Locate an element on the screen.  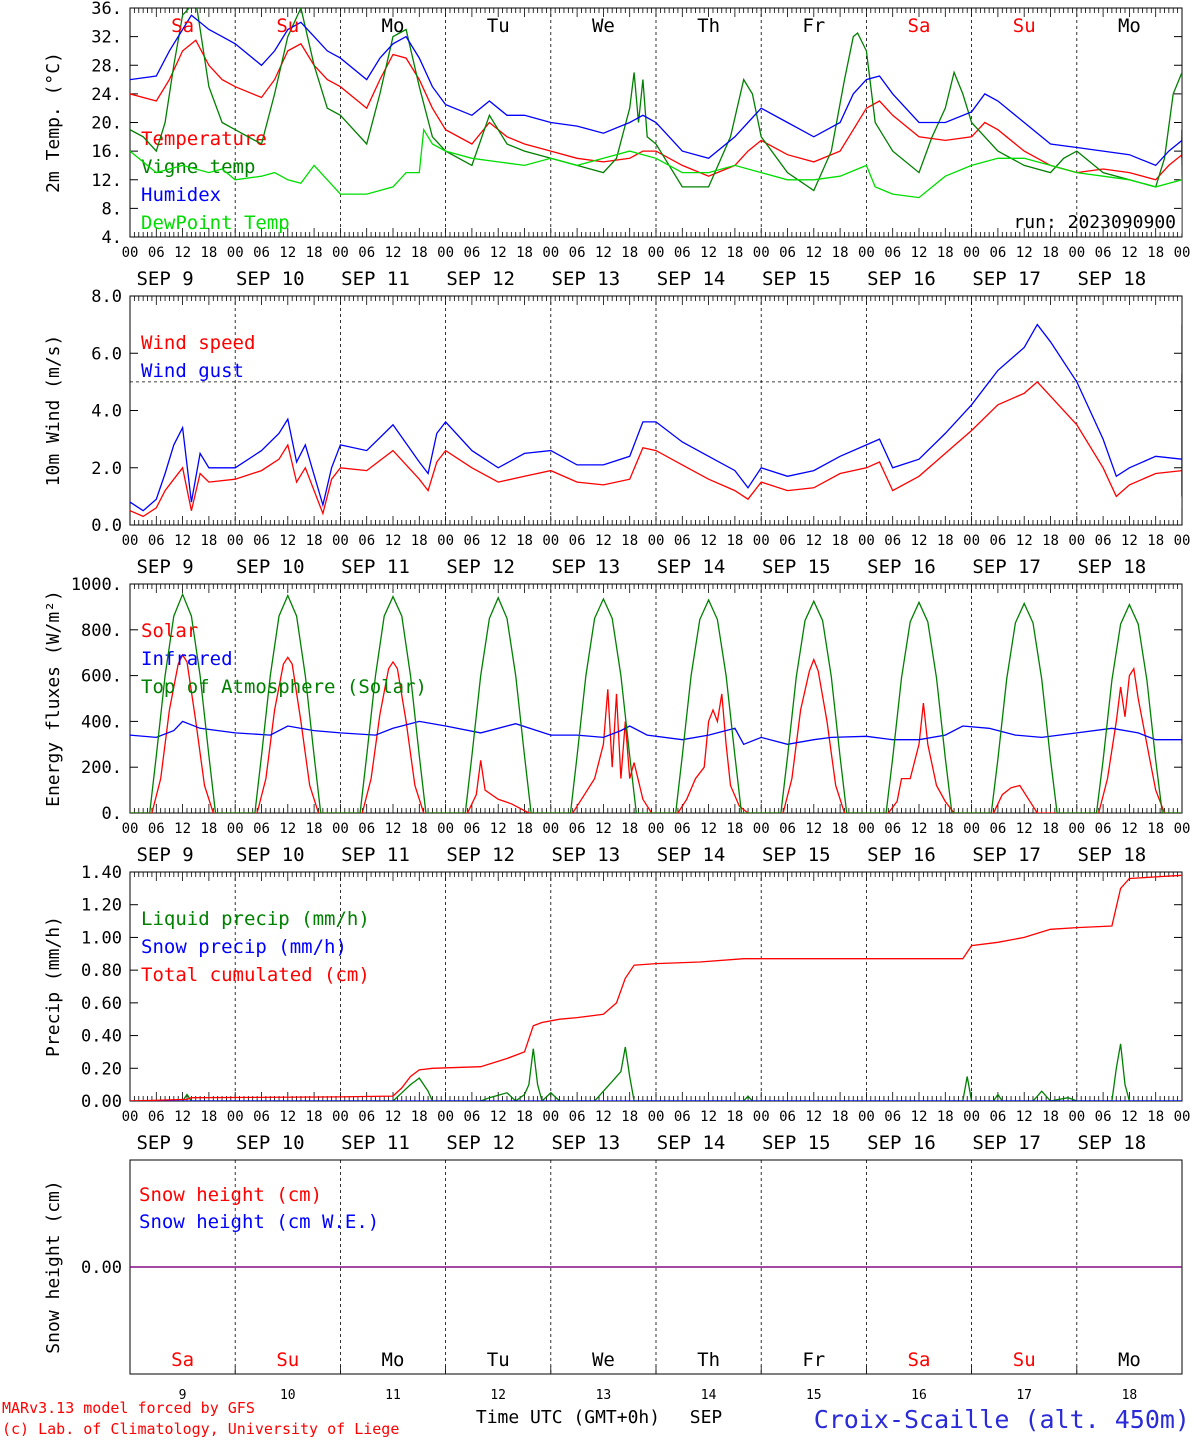
run-label: run: 2023090900 is located at coordinates (1094, 222).